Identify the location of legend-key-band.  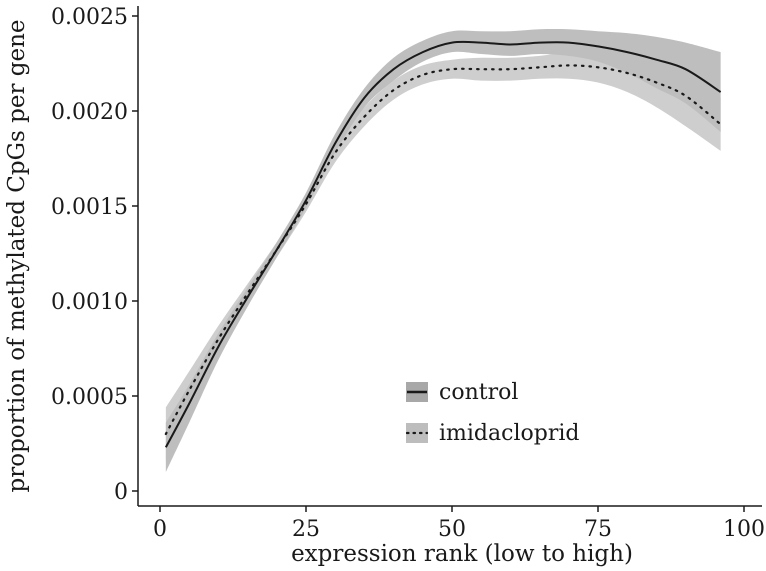
(417, 433).